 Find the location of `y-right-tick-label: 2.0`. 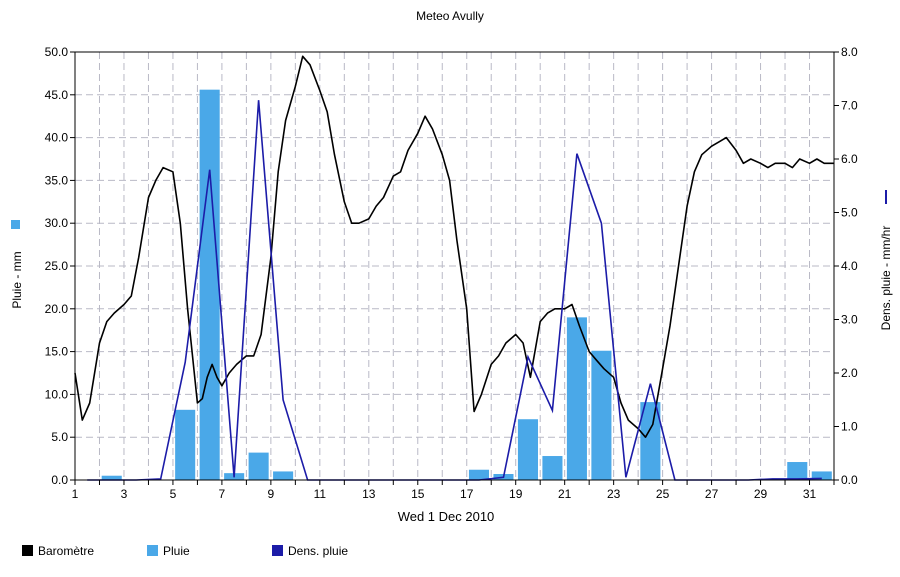

y-right-tick-label: 2.0 is located at coordinates (849, 373).